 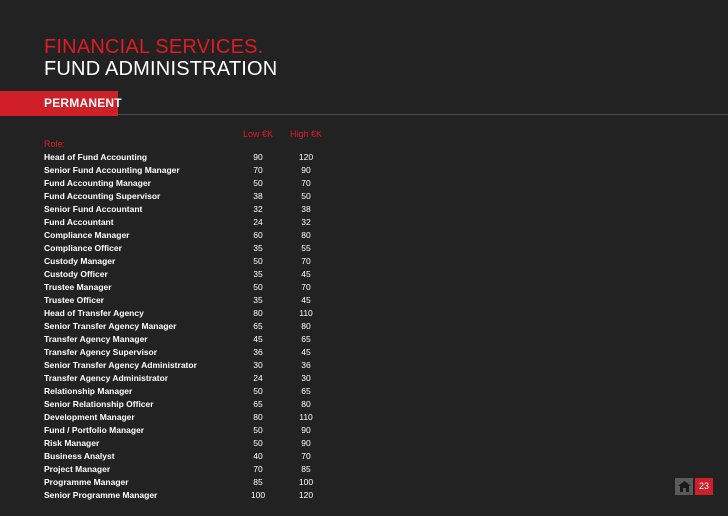 What do you see at coordinates (258, 365) in the screenshot?
I see `low-salary-cell: 30` at bounding box center [258, 365].